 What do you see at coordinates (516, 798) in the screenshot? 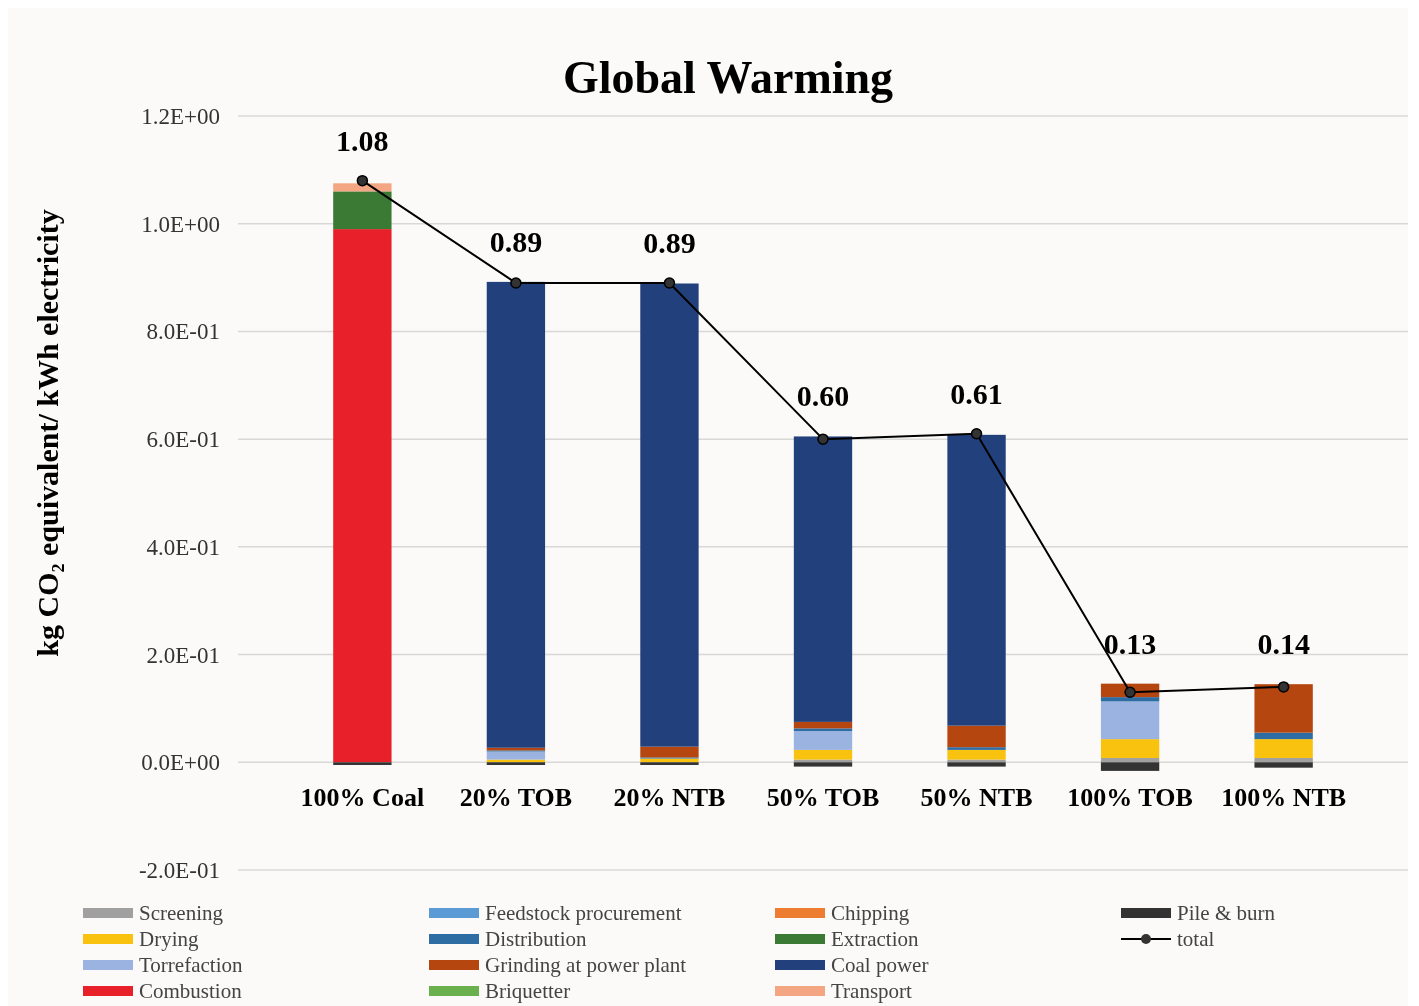
I see `x-tick-label: 20% TOB` at bounding box center [516, 798].